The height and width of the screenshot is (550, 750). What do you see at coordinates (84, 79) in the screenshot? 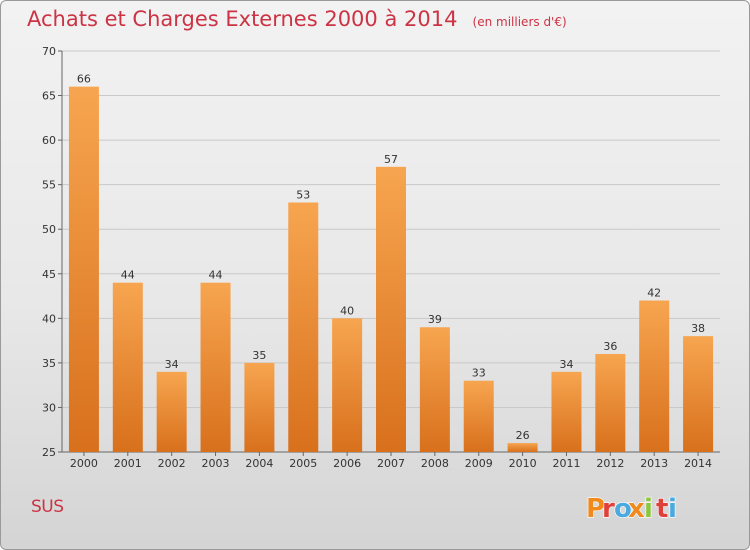
I see `data-label: 66` at bounding box center [84, 79].